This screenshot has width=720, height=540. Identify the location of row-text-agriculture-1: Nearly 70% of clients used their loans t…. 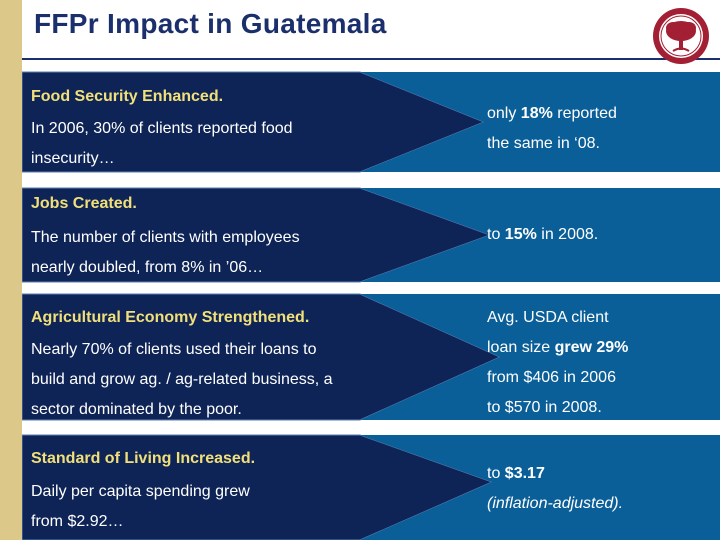
(174, 349).